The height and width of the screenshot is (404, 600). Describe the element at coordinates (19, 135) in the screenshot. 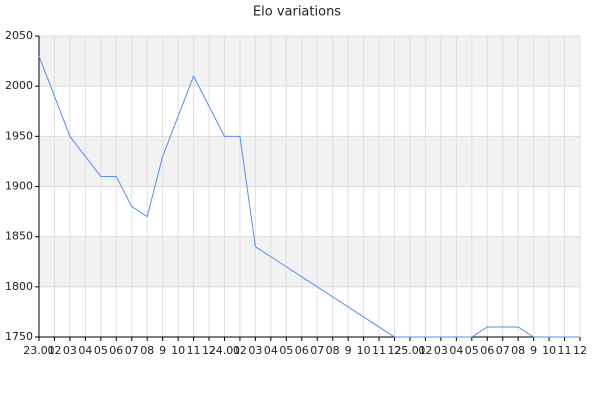

I see `y-tick-label: 1950` at that location.